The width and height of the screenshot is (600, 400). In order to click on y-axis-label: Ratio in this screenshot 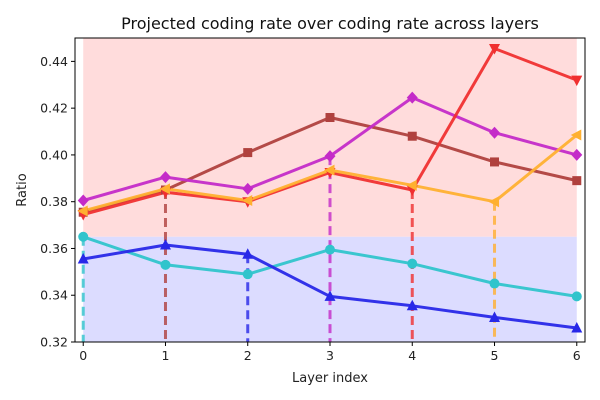, I will do `click(22, 189)`.